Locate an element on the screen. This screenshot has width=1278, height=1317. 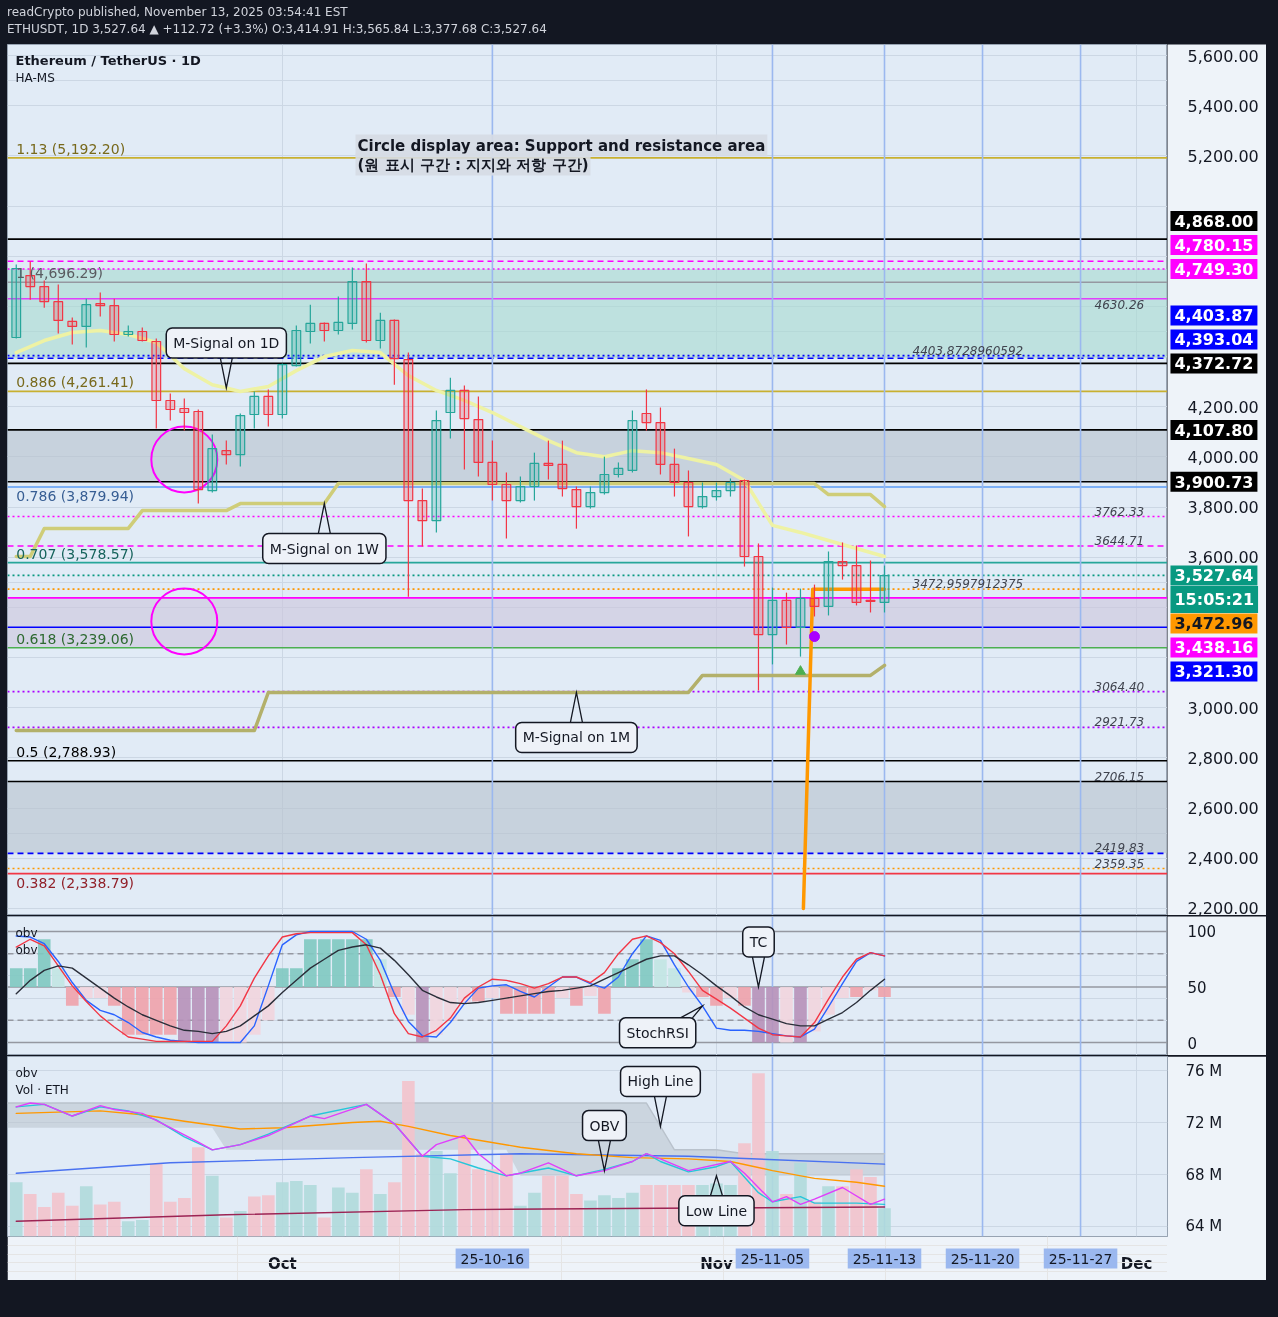
y-tick-label: 3,000.00 is located at coordinates (1223, 708).